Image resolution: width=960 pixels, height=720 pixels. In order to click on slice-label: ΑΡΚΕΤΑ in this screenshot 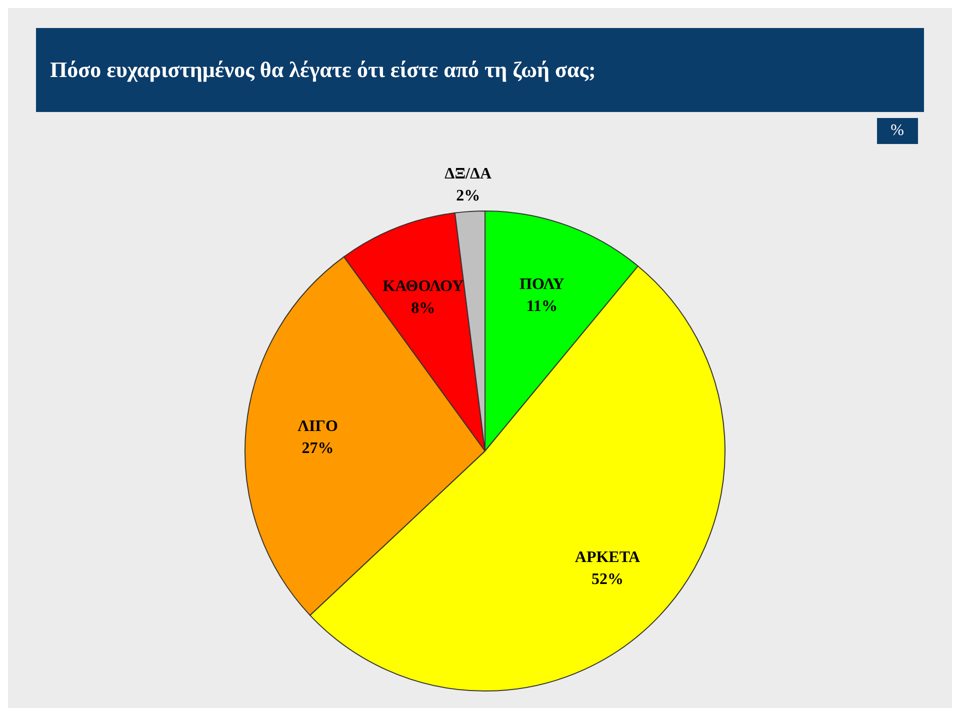, I will do `click(607, 557)`.